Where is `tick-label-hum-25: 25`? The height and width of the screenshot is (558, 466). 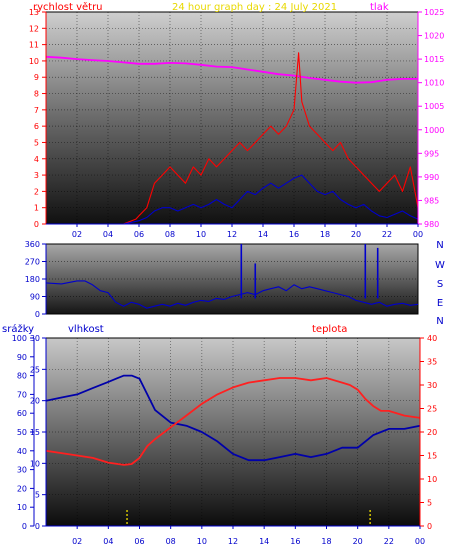 tick-label-hum-25: 25 is located at coordinates (35, 369).